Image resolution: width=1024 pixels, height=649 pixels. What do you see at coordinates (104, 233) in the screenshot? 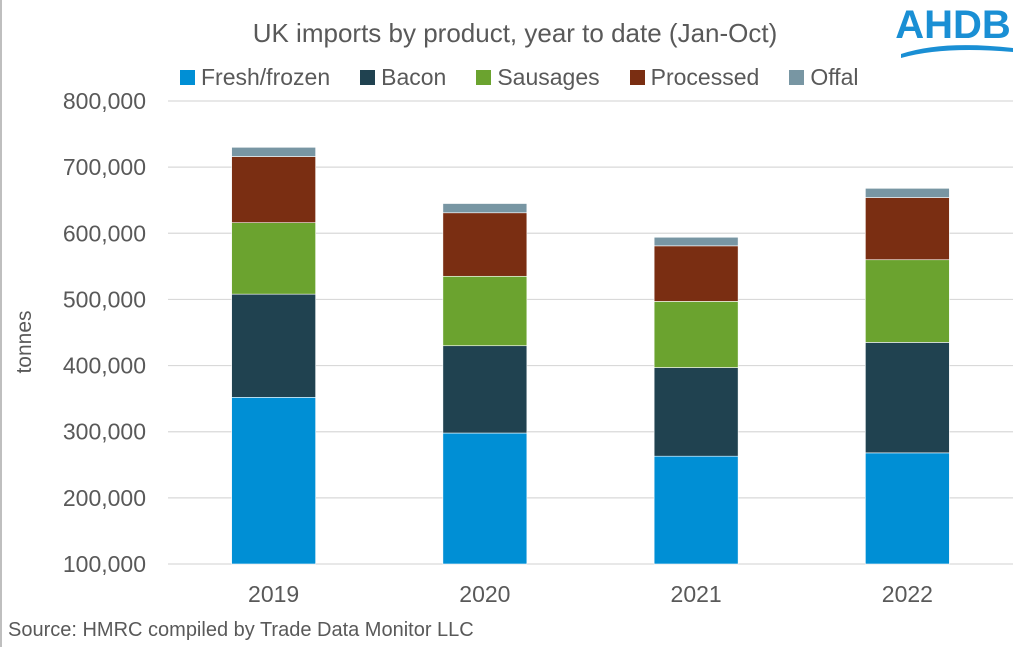
I see `y-tick-label: 600,000` at bounding box center [104, 233].